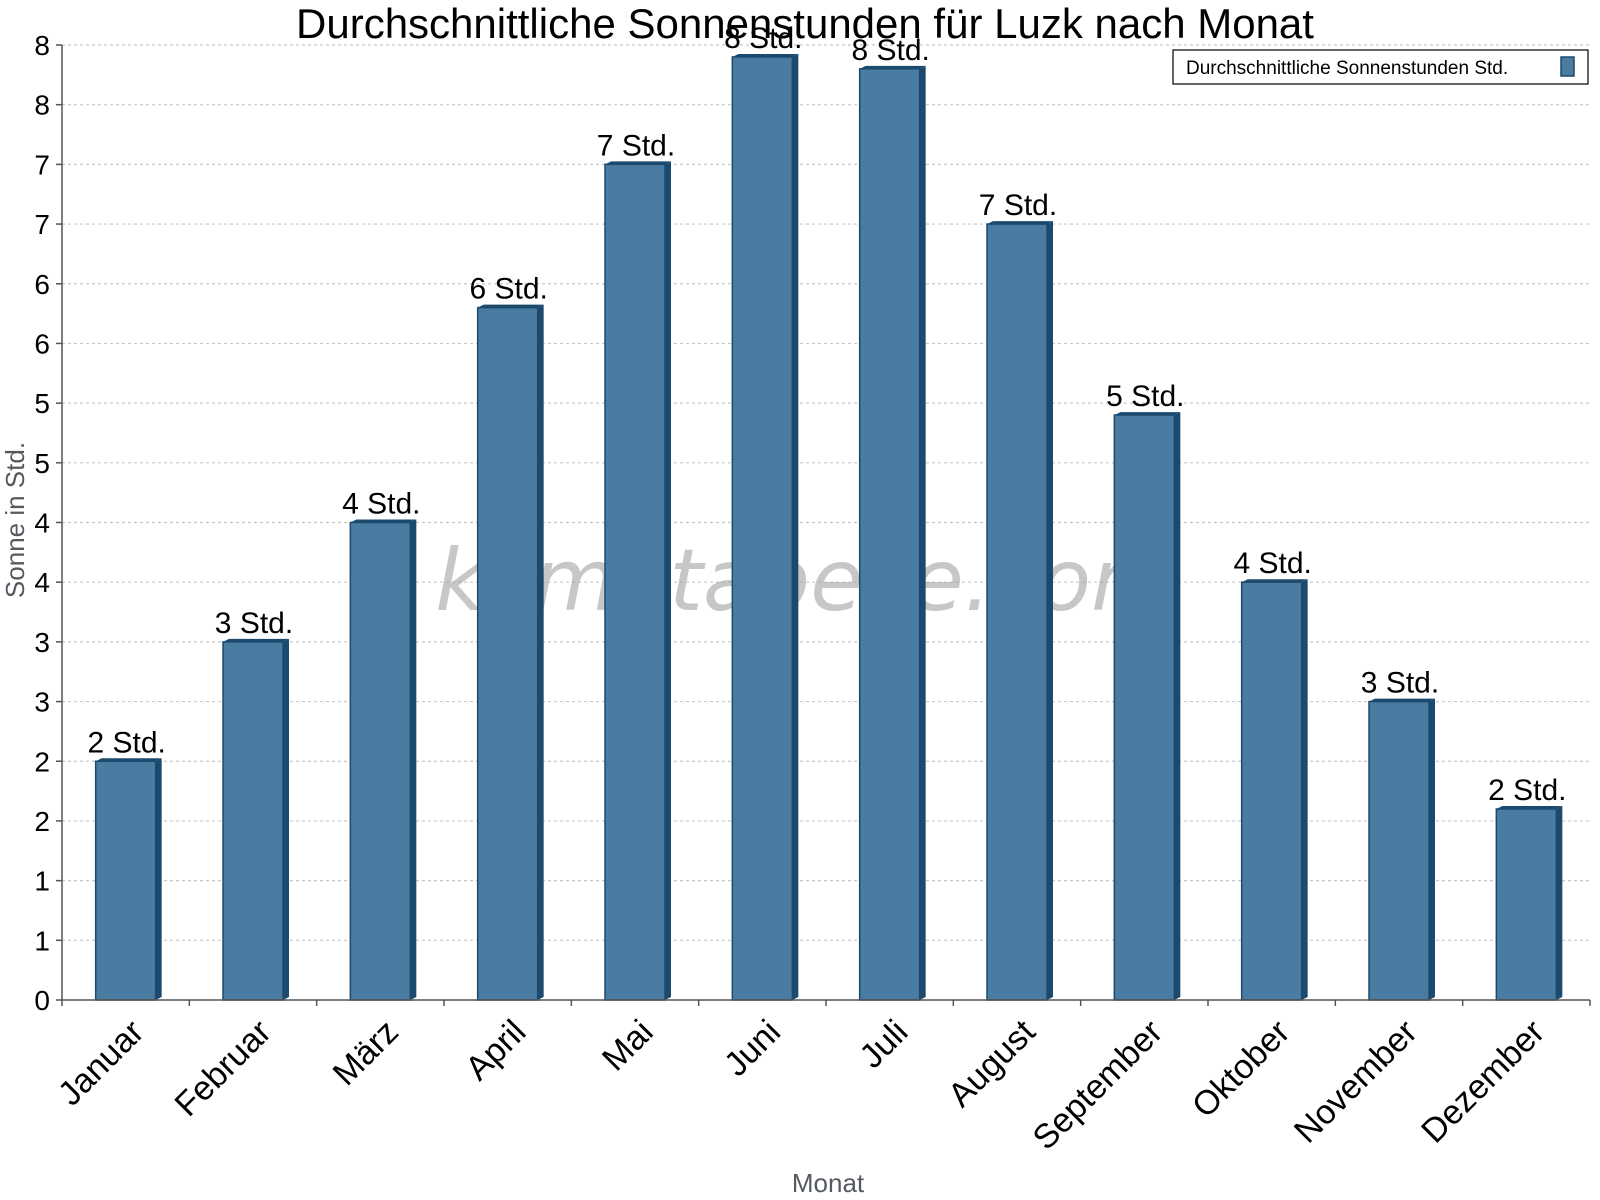 The image size is (1600, 1200). I want to click on bar-november, so click(1401, 849).